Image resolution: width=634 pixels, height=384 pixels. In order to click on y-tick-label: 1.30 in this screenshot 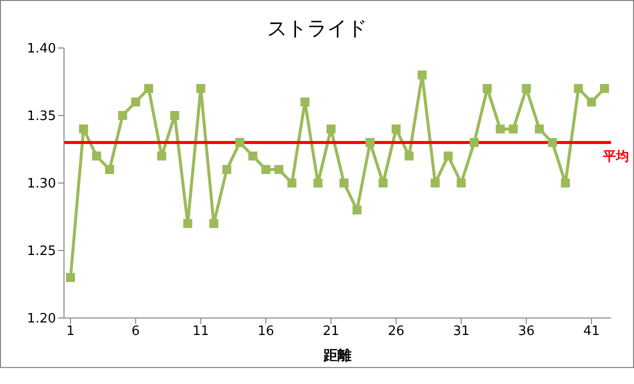, I will do `click(41, 184)`.